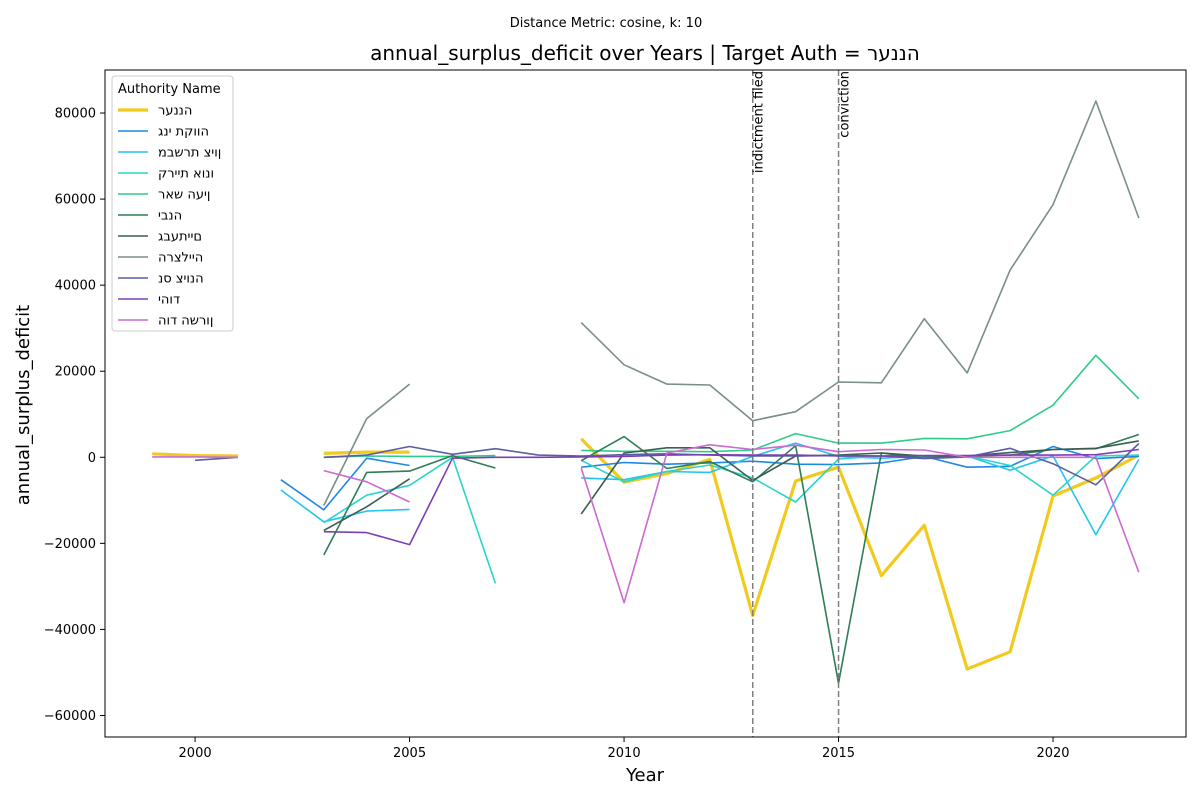 Image resolution: width=1200 pixels, height=800 pixels. What do you see at coordinates (1052, 753) in the screenshot?
I see `x-tick-label: 2020` at bounding box center [1052, 753].